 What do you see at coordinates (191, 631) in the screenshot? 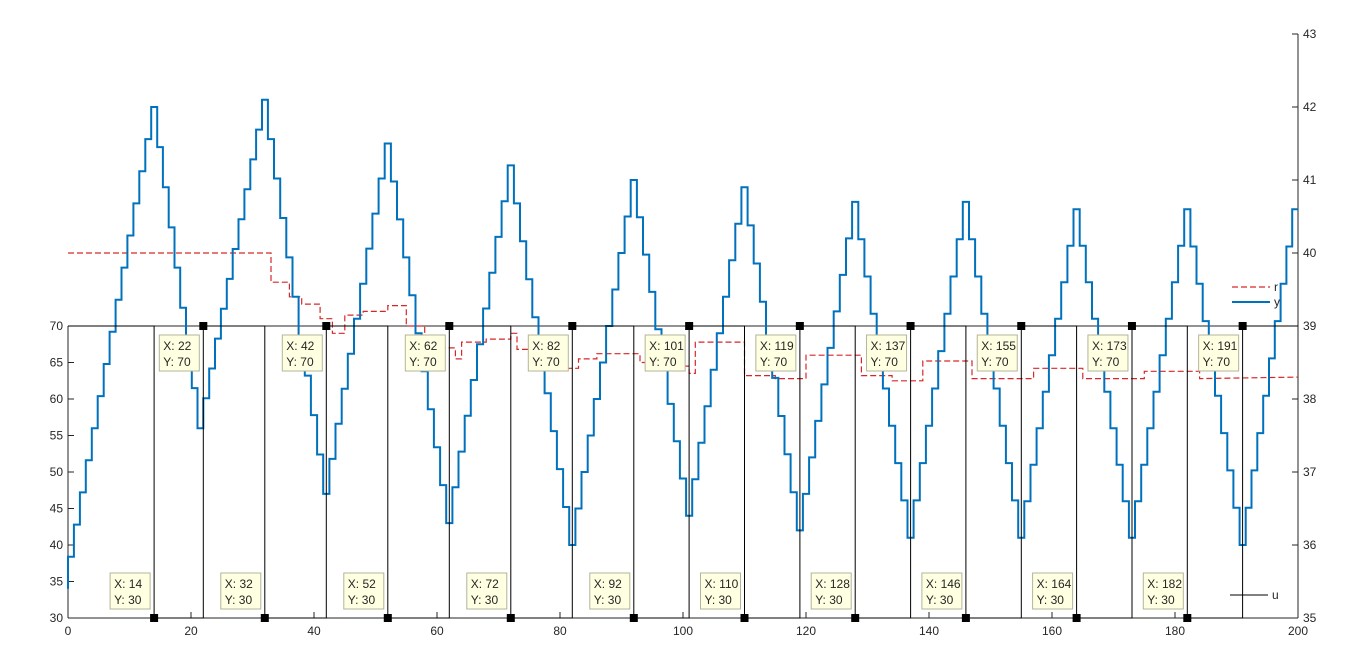
I see `x-tick-label: 20` at bounding box center [191, 631].